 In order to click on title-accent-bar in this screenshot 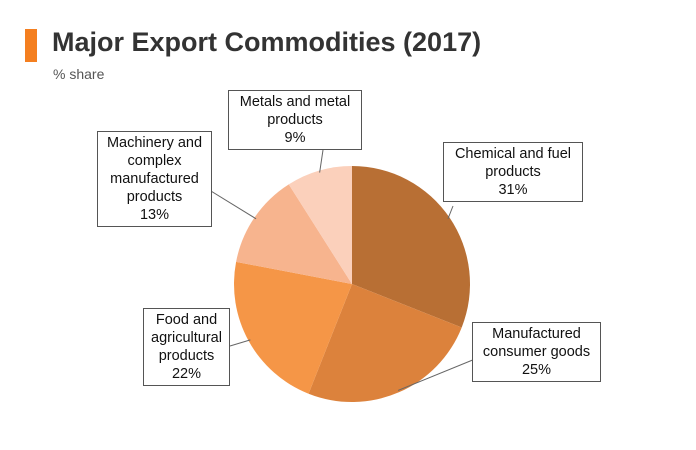, I will do `click(31, 45)`.